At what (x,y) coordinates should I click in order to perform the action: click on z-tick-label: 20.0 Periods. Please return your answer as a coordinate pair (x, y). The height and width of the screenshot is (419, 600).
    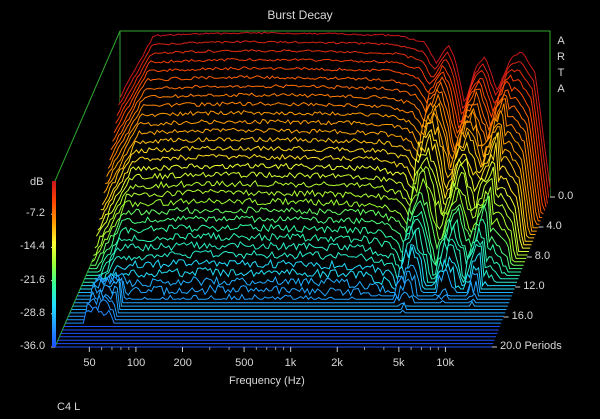
    Looking at the image, I should click on (531, 346).